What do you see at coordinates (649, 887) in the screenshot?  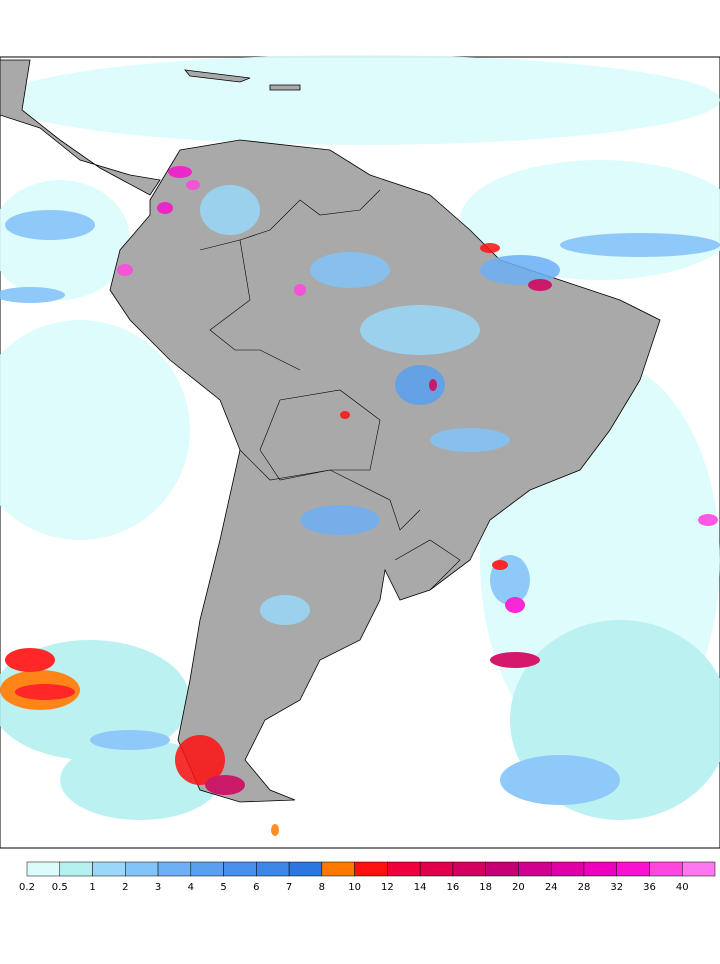 I see `colorbar-label: 36` at bounding box center [649, 887].